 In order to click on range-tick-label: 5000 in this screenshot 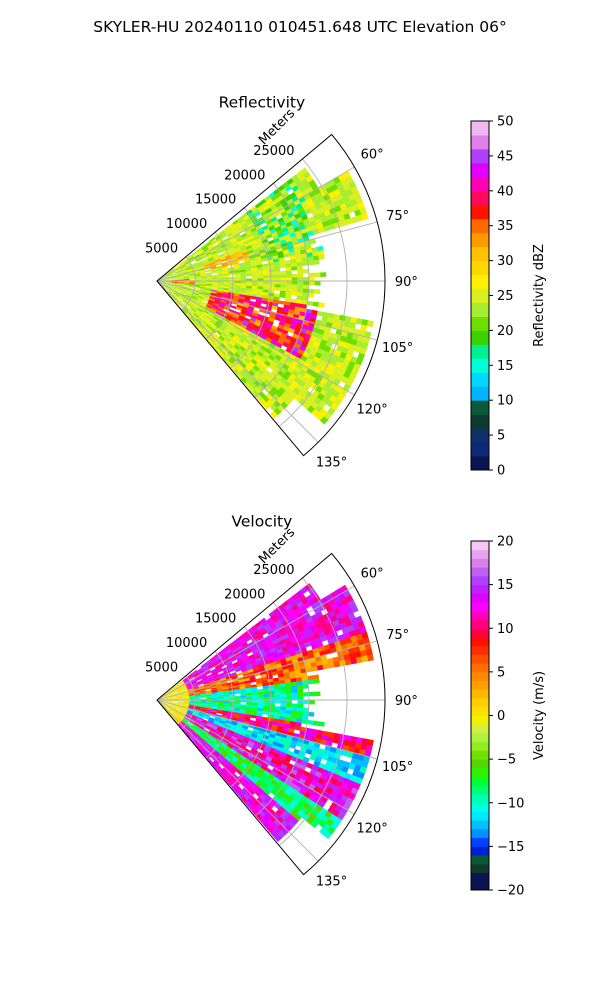, I will do `click(161, 249)`.